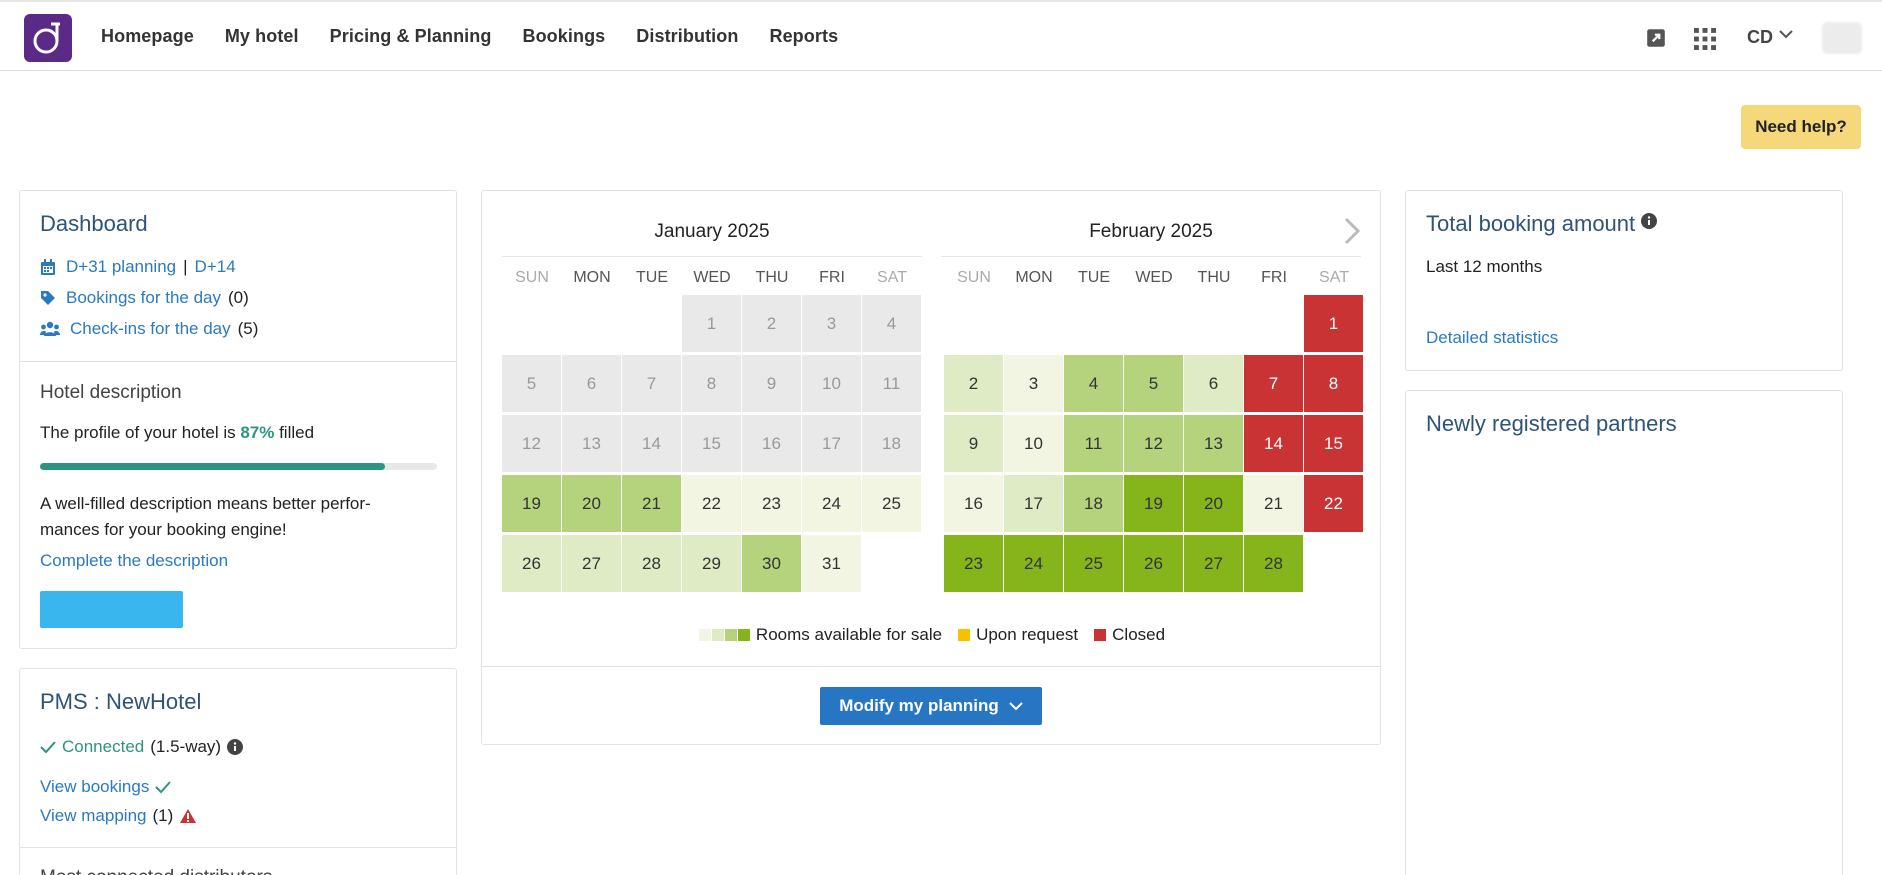  What do you see at coordinates (140, 432) in the screenshot?
I see `profile-text-before: The profile of your hotel is` at bounding box center [140, 432].